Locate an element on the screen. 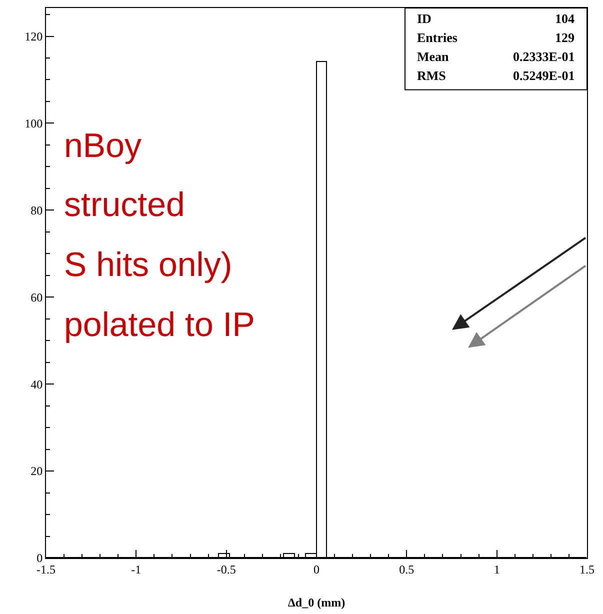  y-tick-label: 40 is located at coordinates (36, 384).